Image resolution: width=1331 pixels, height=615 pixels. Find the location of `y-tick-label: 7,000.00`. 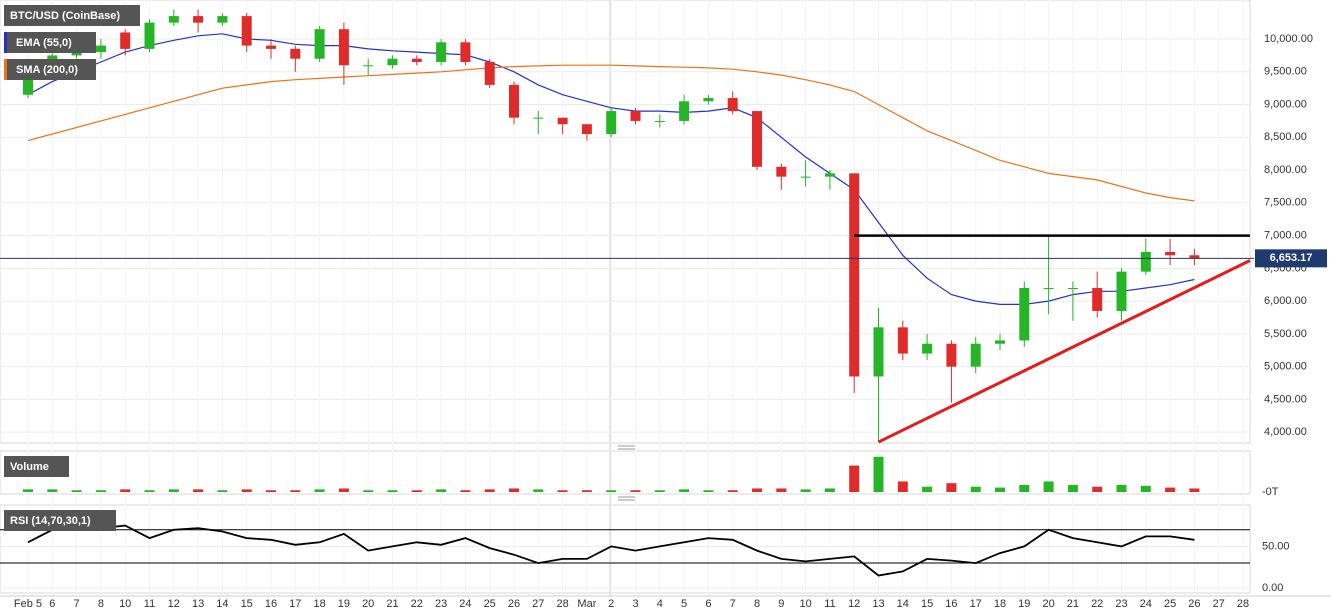

y-tick-label: 7,000.00 is located at coordinates (1285, 236).